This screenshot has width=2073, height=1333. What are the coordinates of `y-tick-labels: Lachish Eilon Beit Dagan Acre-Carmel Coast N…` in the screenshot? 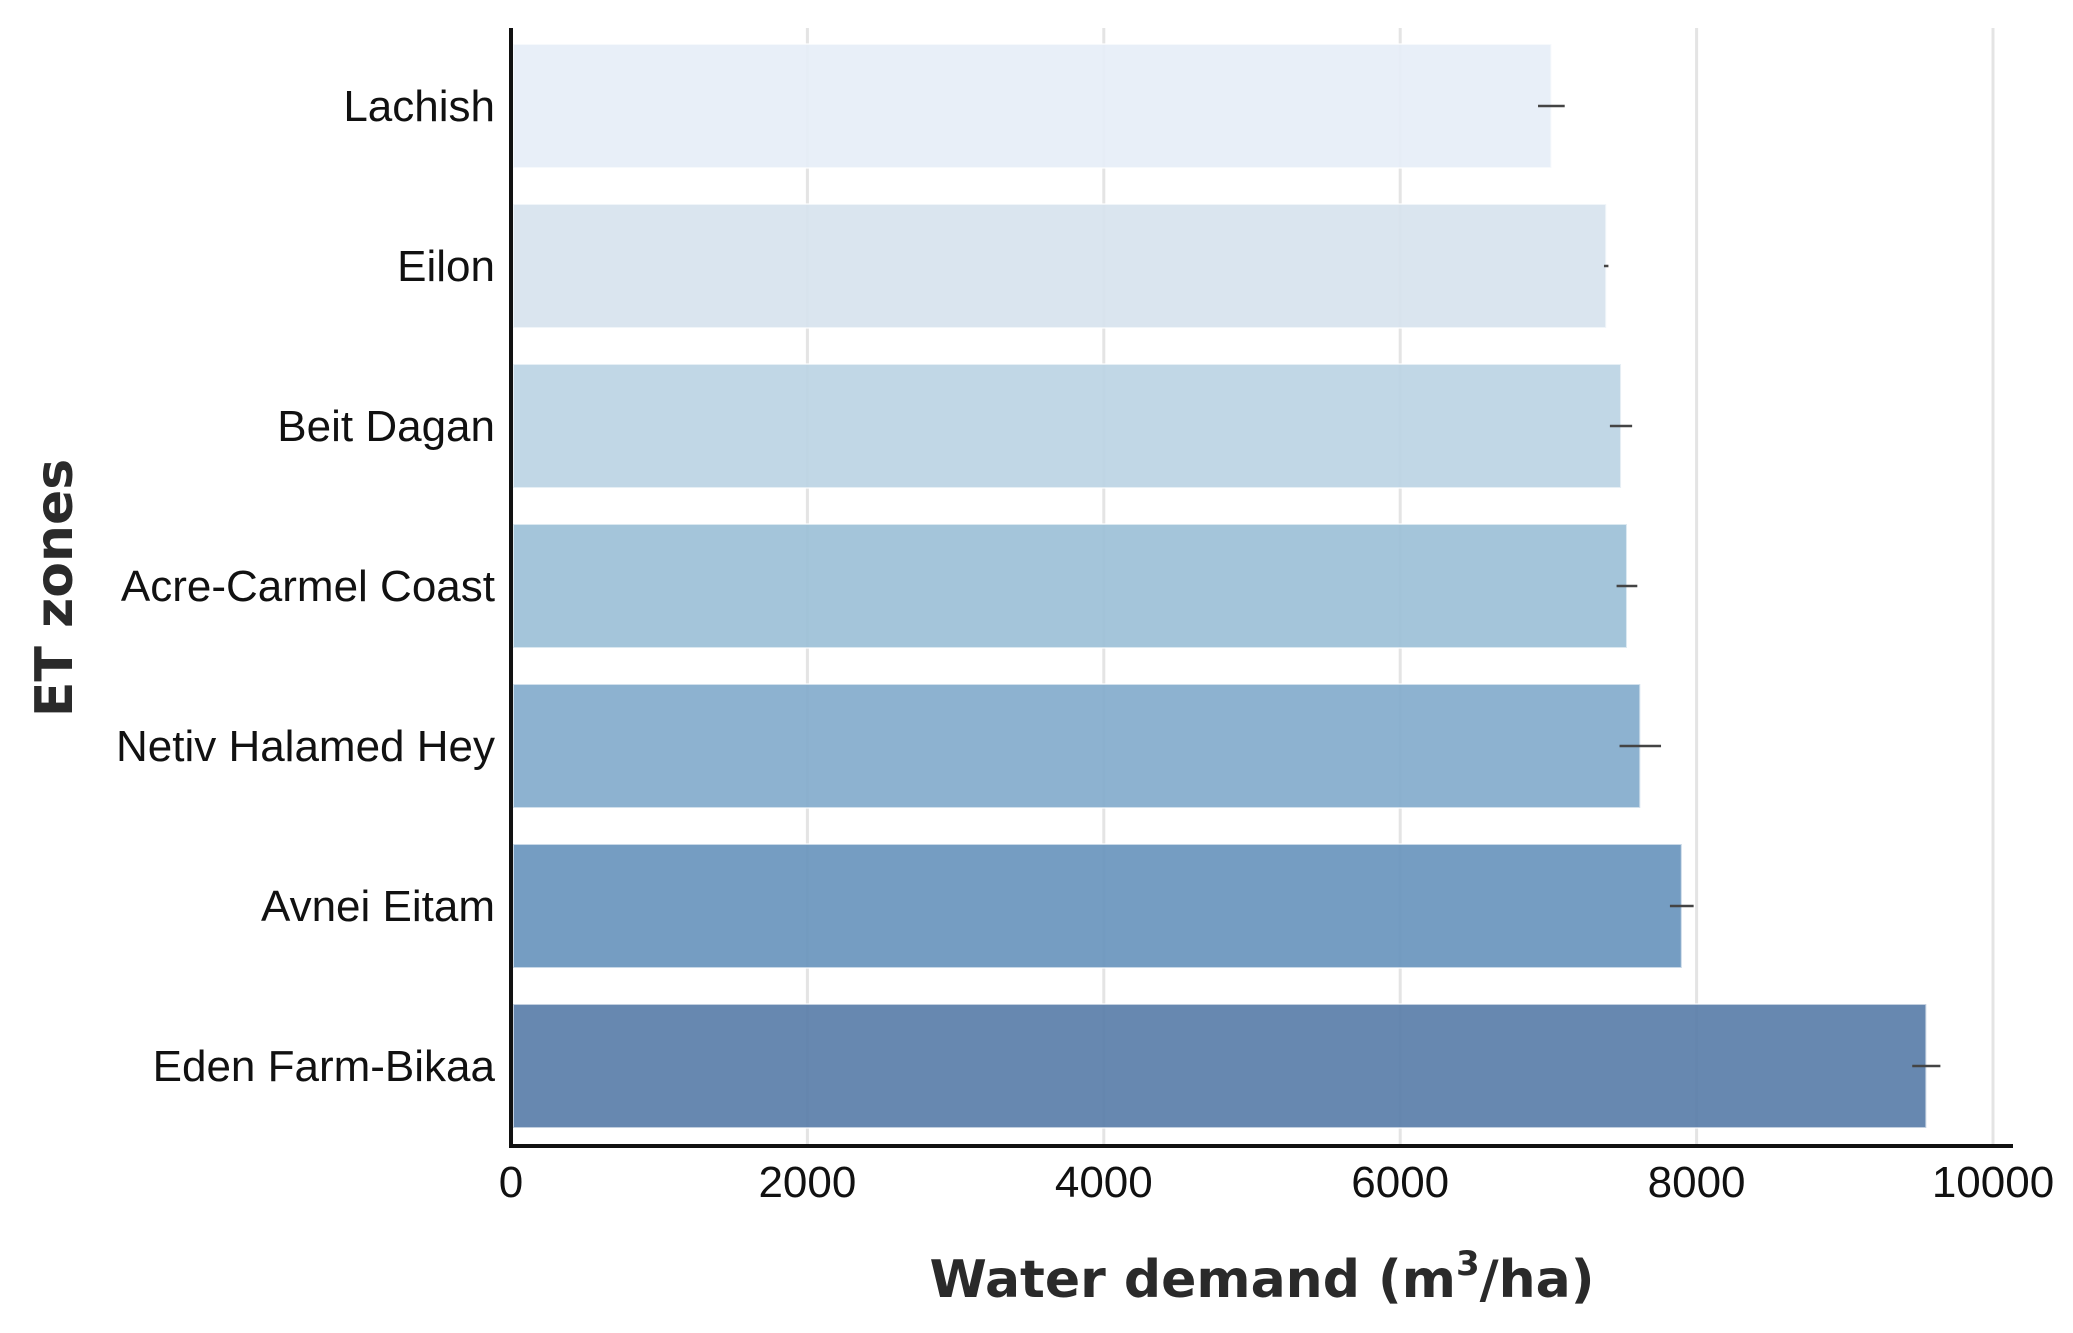 It's located at (306, 586).